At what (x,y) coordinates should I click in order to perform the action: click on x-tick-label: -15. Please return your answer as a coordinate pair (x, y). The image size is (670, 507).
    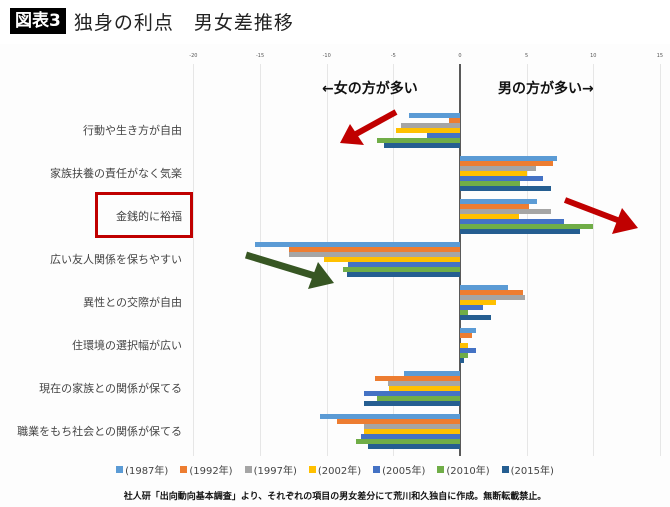
    Looking at the image, I should click on (260, 56).